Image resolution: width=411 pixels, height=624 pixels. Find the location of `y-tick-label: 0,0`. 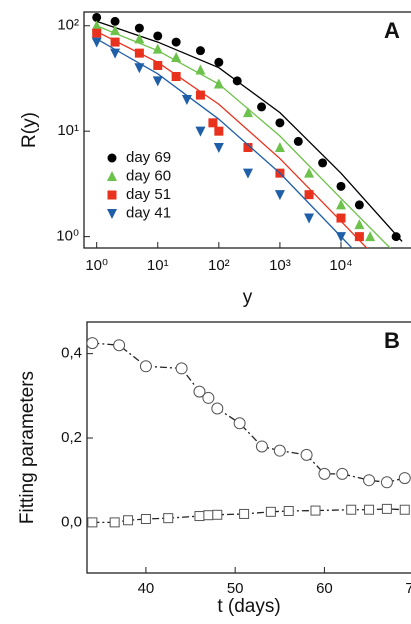

y-tick-label: 0,0 is located at coordinates (71, 521).